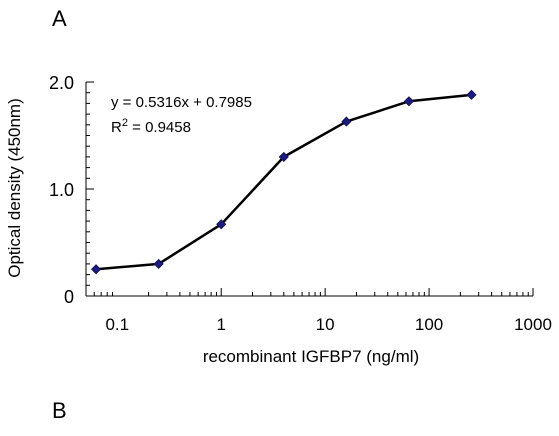 Image resolution: width=559 pixels, height=436 pixels. I want to click on regression-equation: y = 0.5316x + 0.7985, so click(181, 102).